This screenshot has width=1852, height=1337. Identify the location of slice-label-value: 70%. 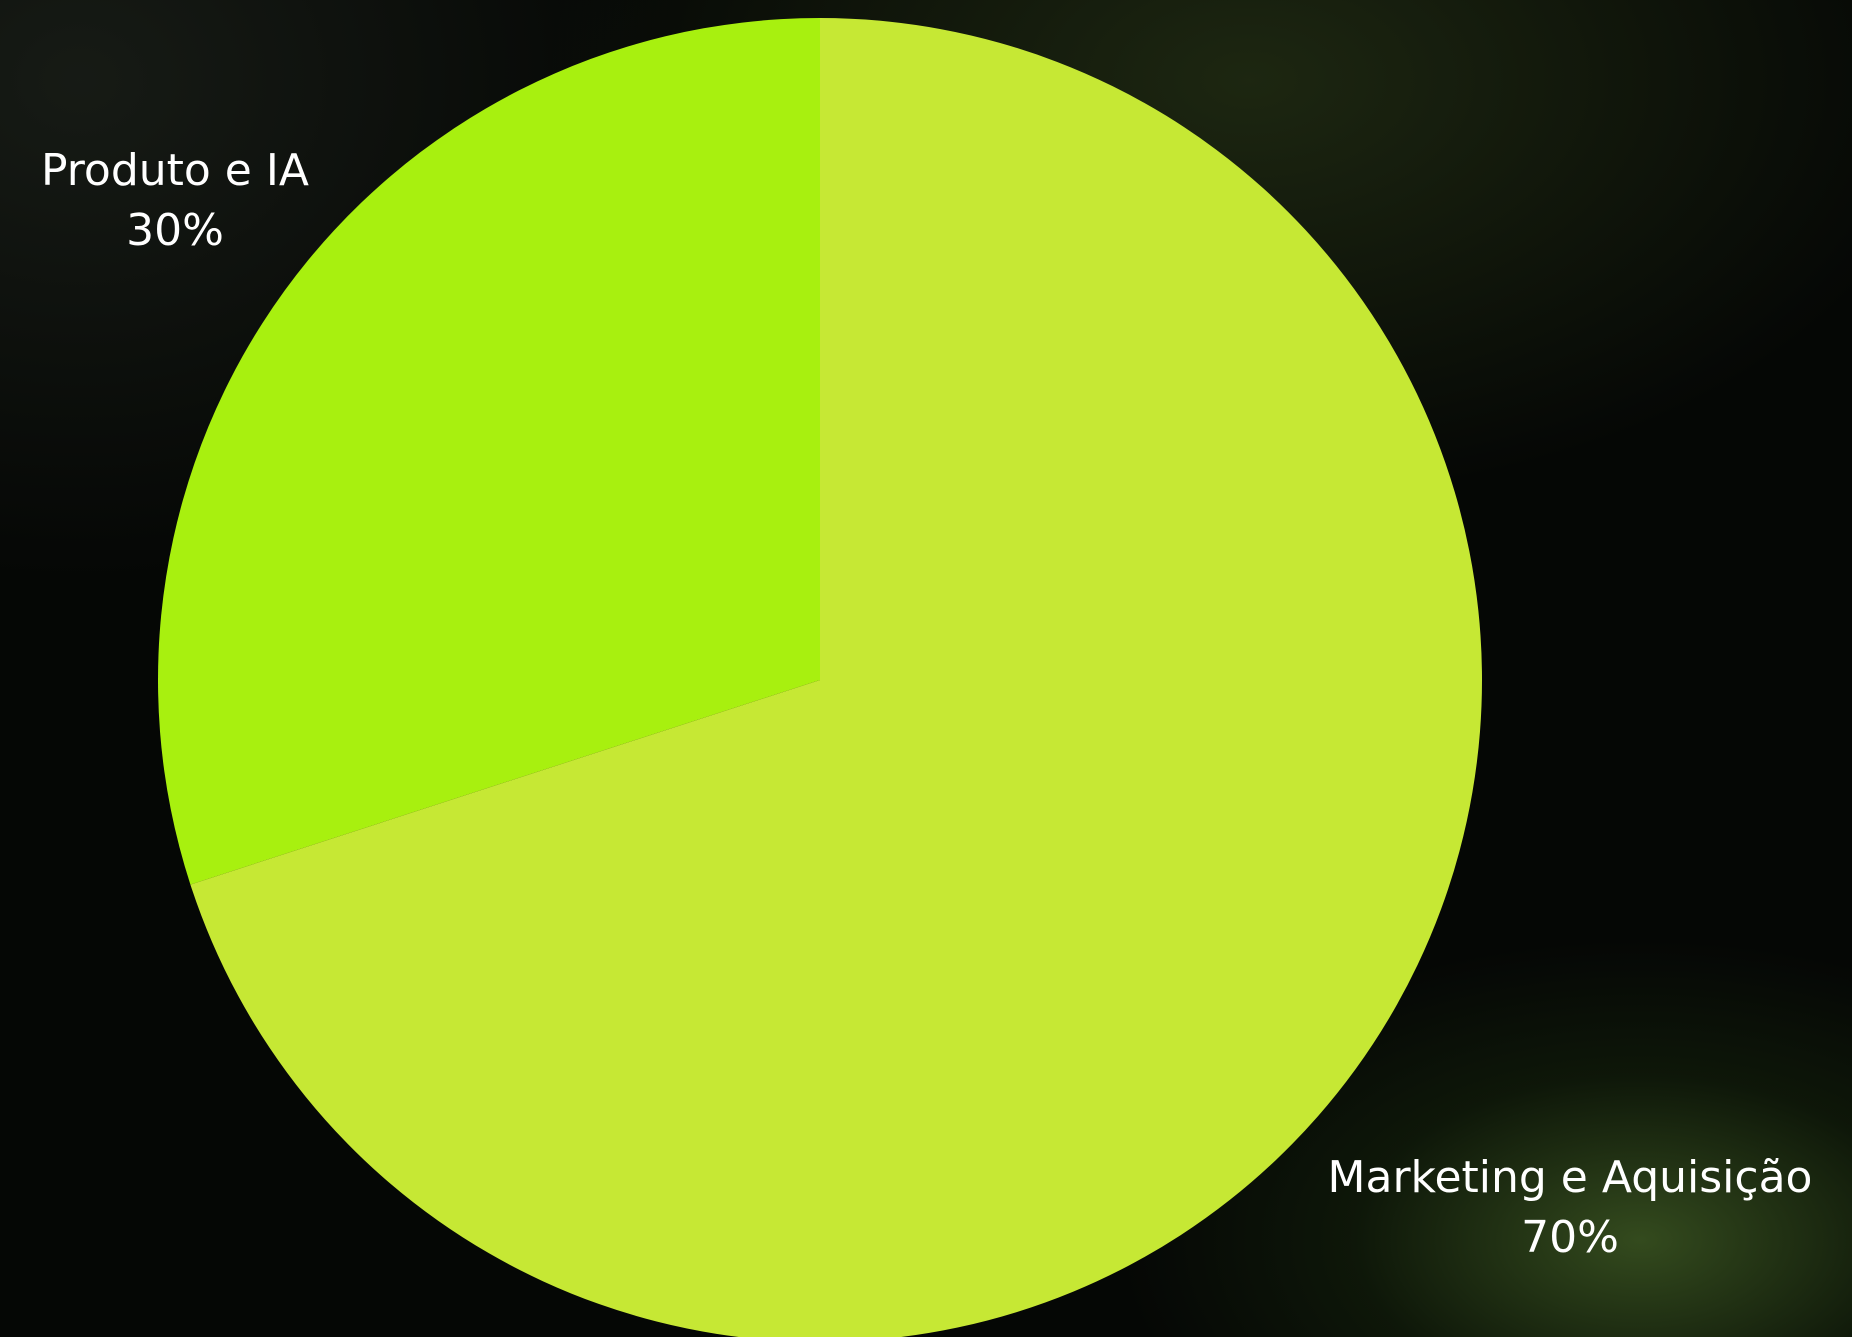
(1570, 1237).